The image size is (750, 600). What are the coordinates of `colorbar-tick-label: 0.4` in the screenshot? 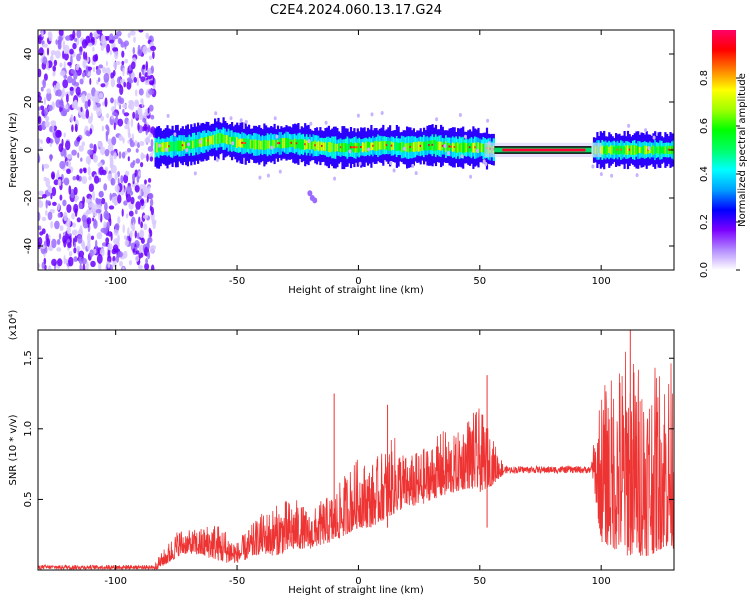 It's located at (704, 174).